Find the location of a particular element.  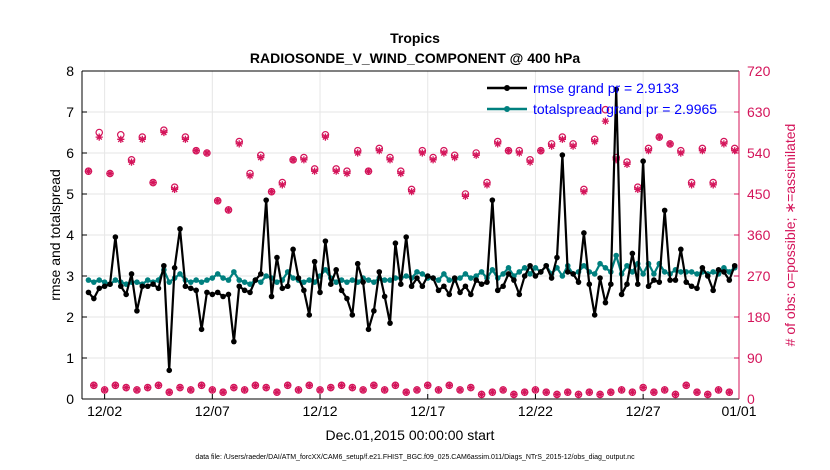

right-y-tick-label: 630 is located at coordinates (759, 112).